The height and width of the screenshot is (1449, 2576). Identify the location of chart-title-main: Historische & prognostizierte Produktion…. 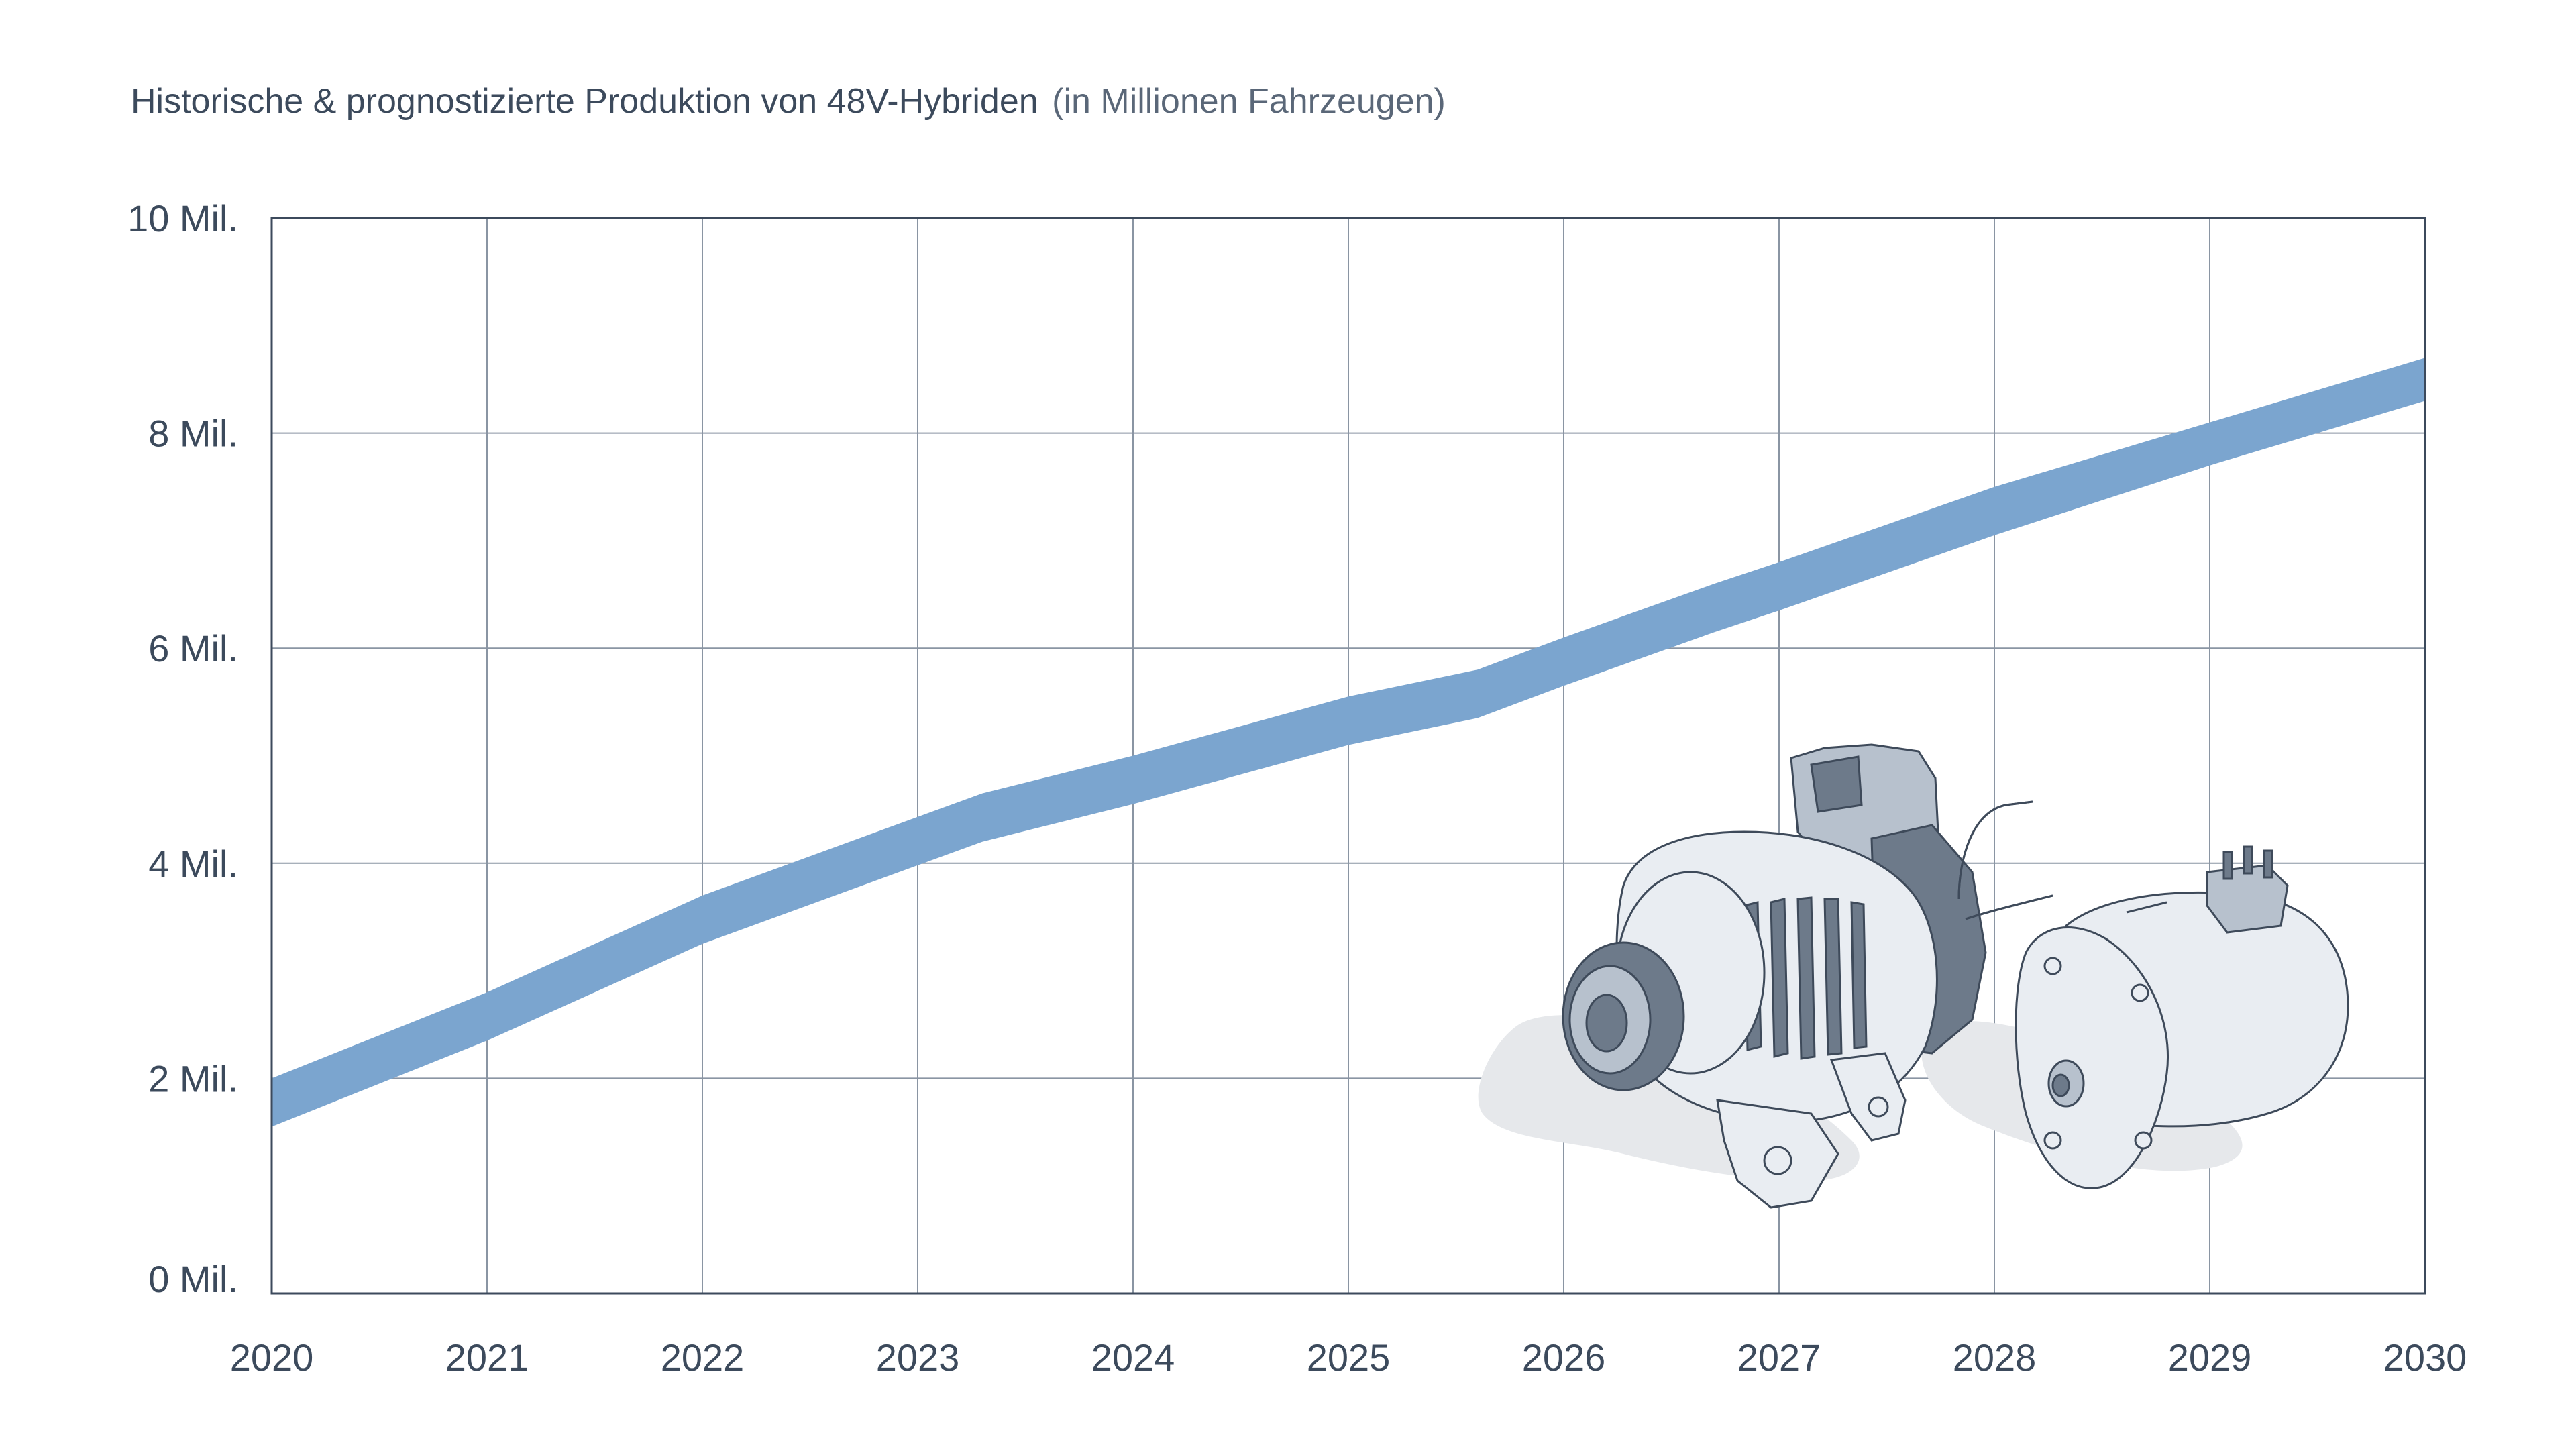
(584, 101).